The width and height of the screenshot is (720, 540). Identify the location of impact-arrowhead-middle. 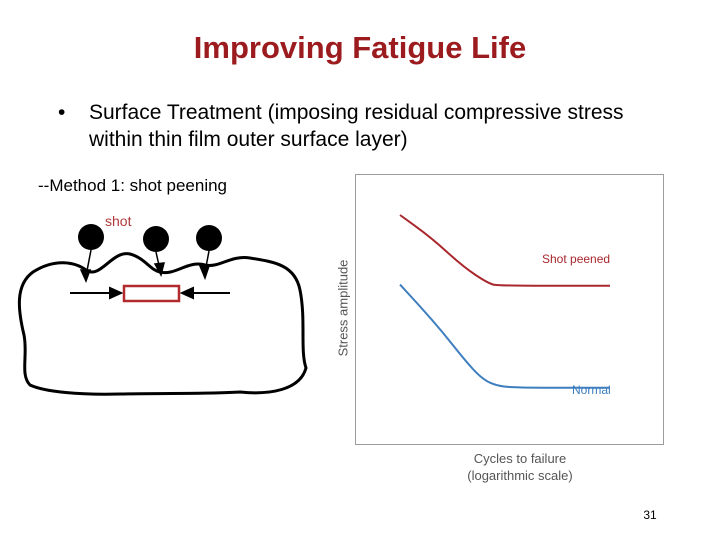
(159, 270).